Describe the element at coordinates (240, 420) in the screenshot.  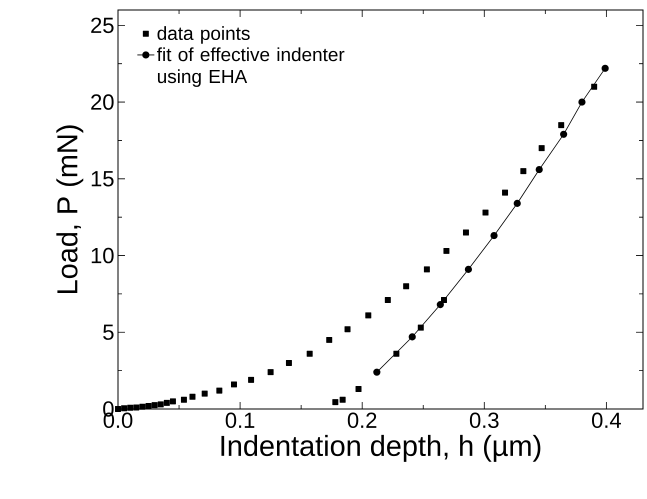
I see `x-tick-label: 0.1` at that location.